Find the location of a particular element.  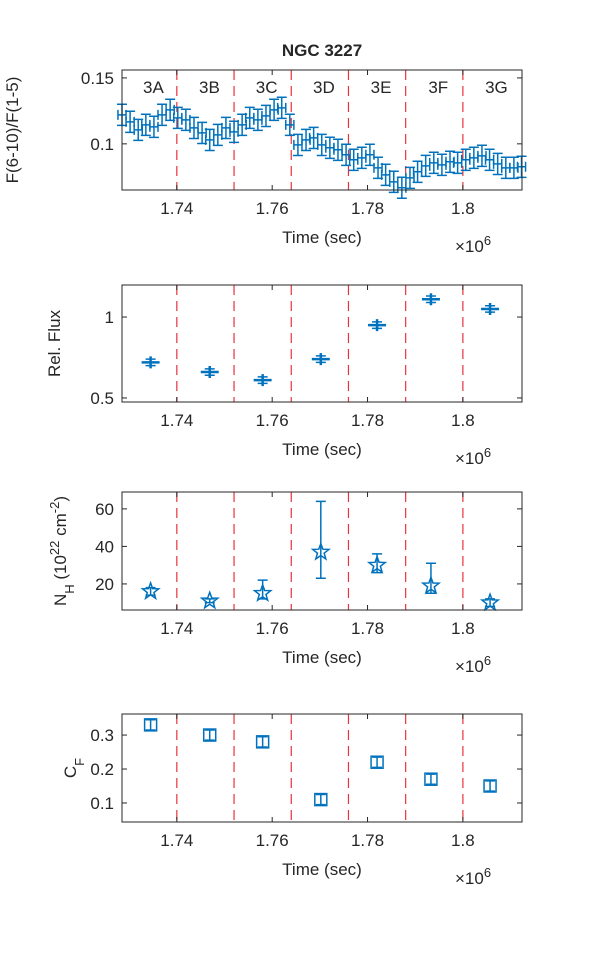

y-tick-label: 40 is located at coordinates (104, 546).